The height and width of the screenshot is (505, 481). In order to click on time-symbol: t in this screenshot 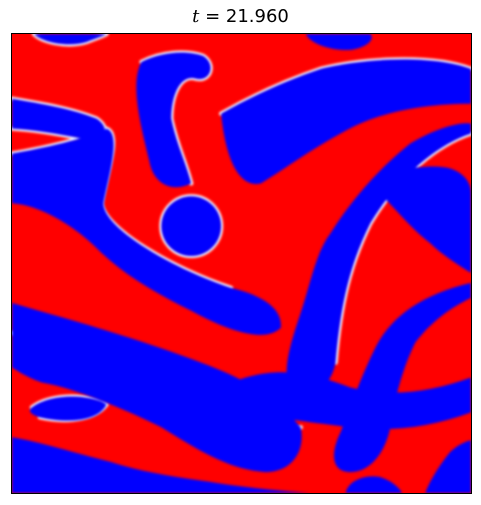, I will do `click(196, 16)`.